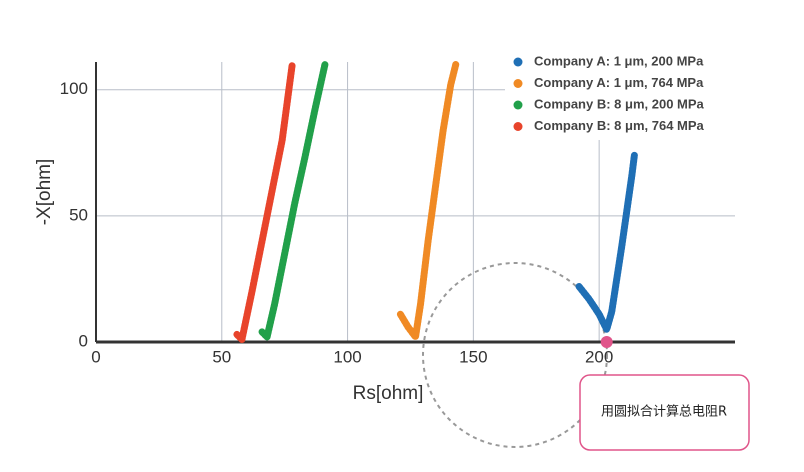  I want to click on legend-label: Company B: 8 μm, 200 MPa, so click(619, 103).